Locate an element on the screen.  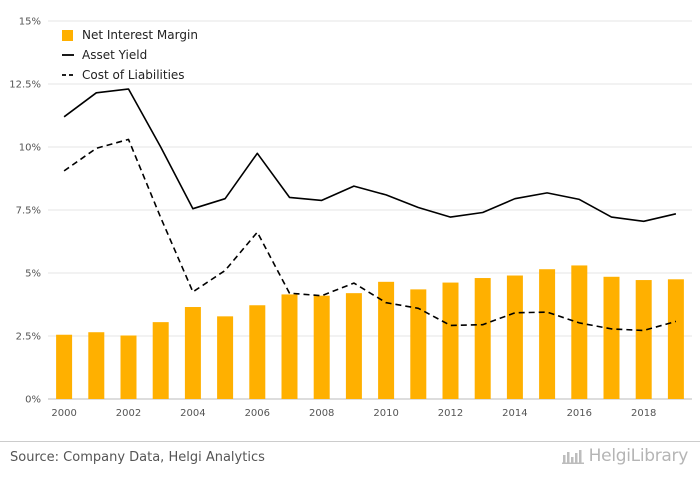
x-tick-label: 2012 is located at coordinates (450, 413).